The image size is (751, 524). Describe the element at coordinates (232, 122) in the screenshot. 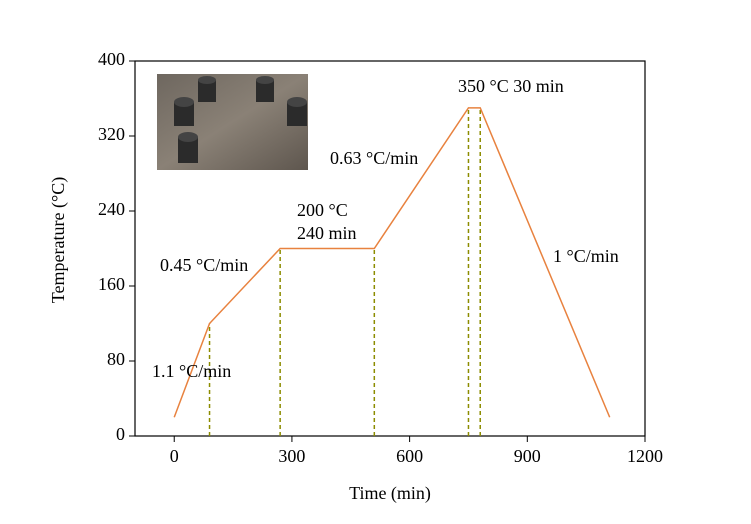

I see `inset-photo` at that location.